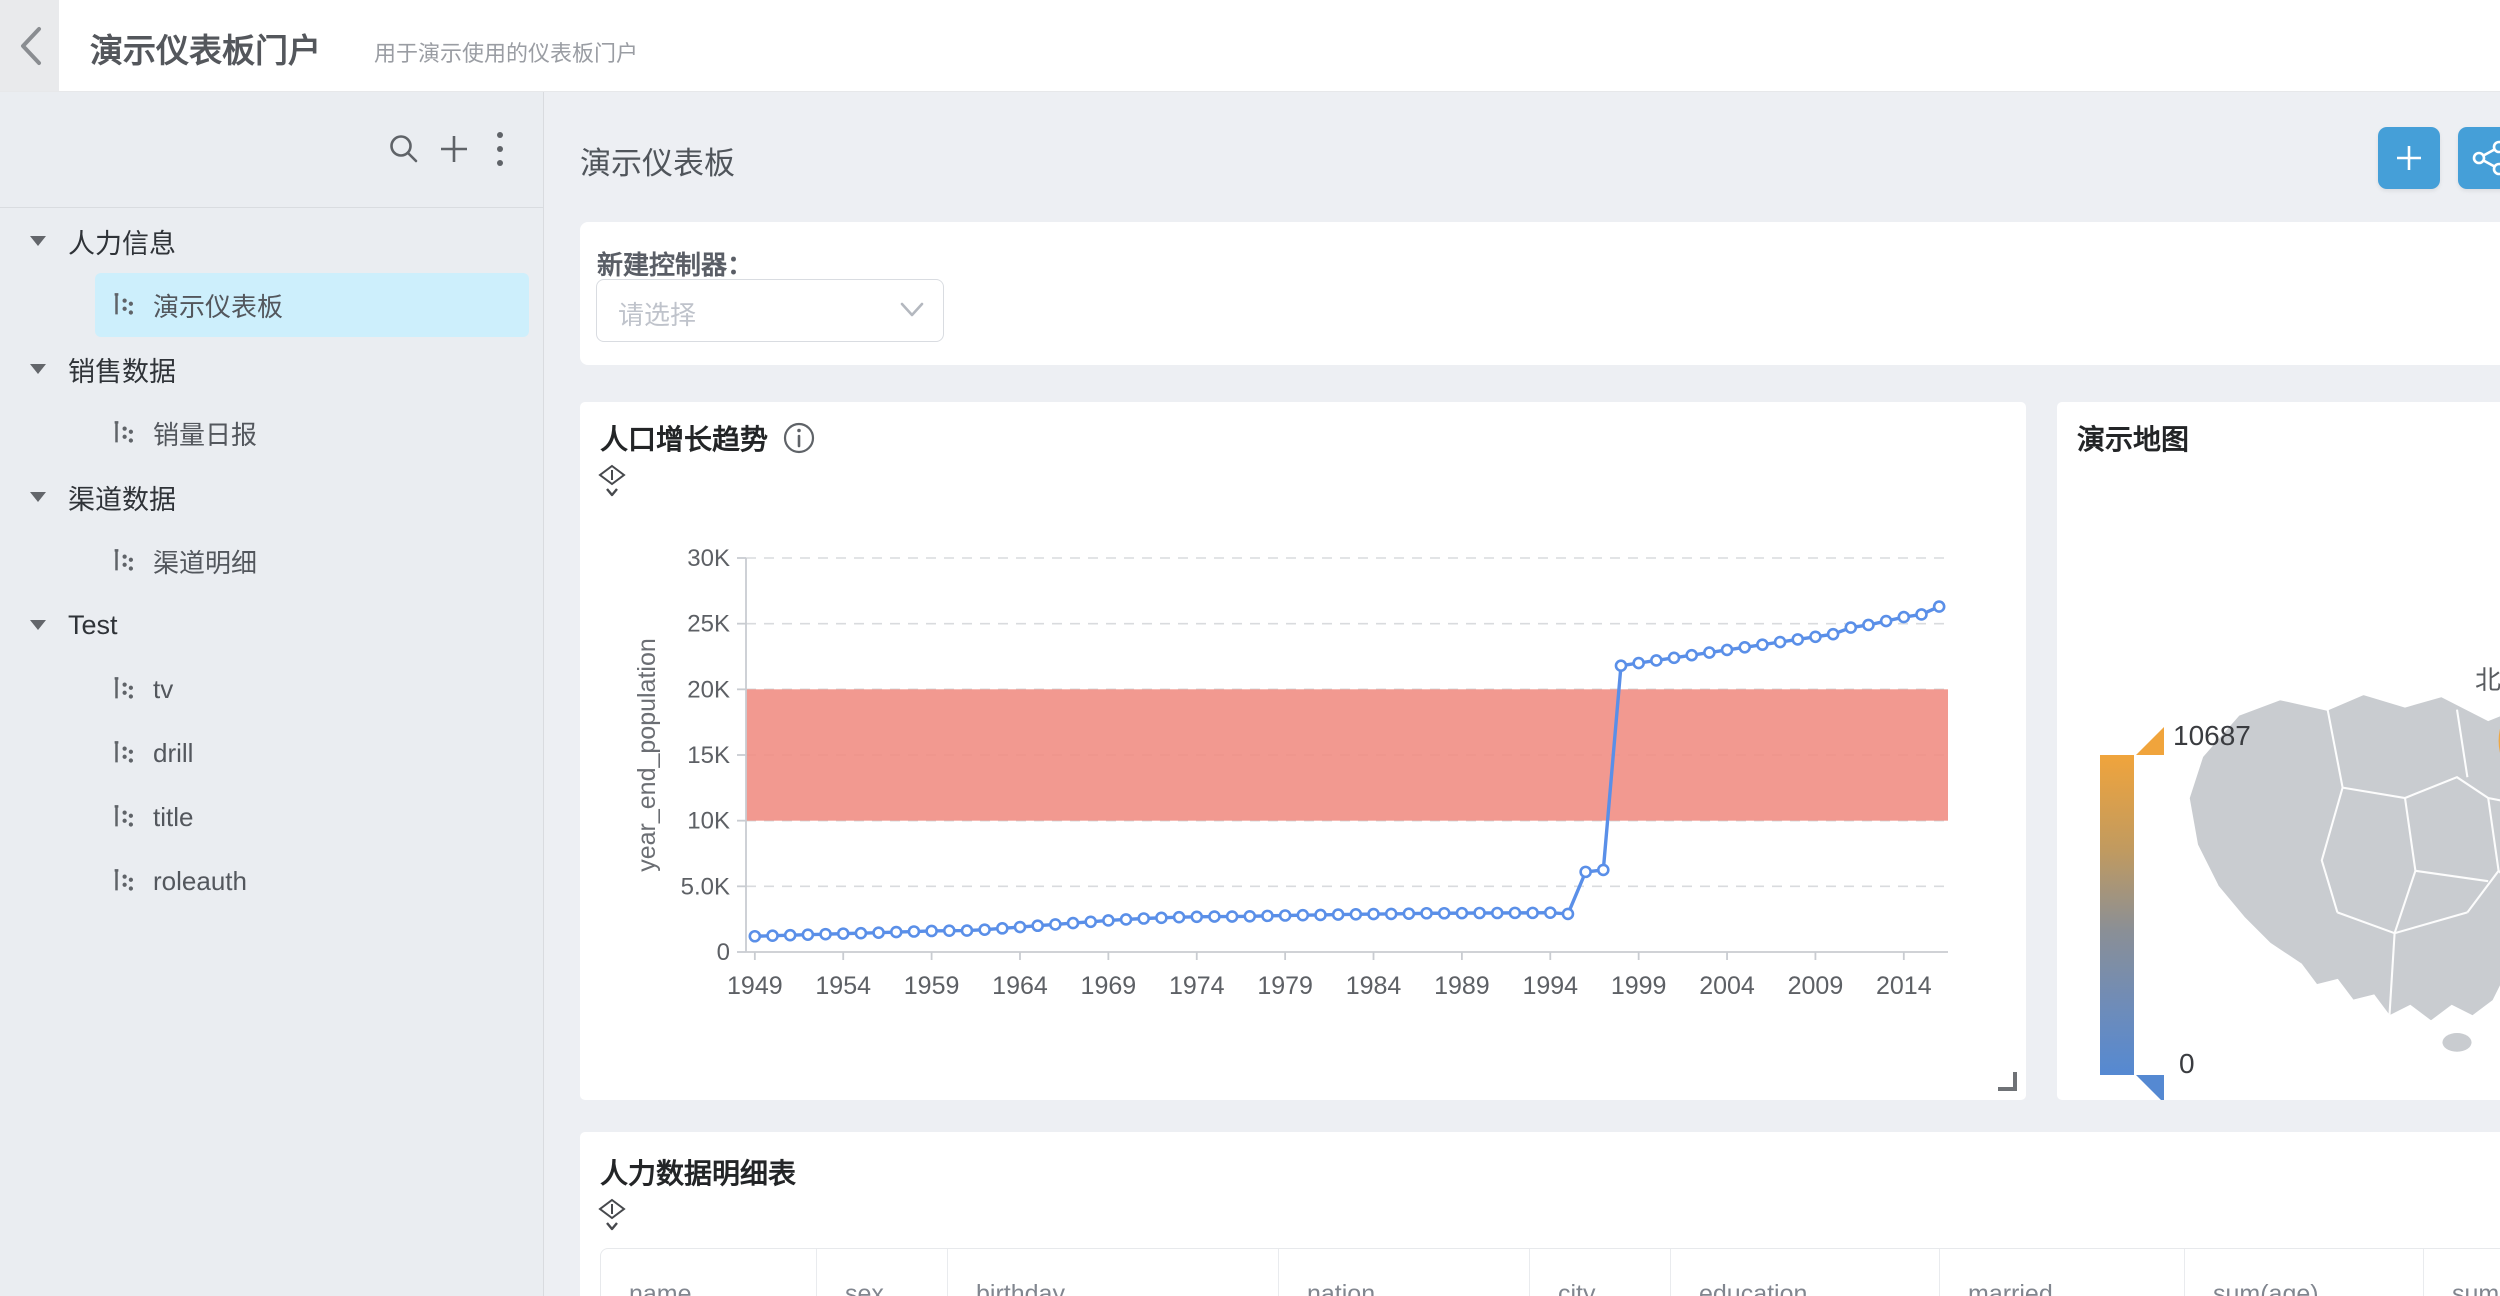  Describe the element at coordinates (454, 149) in the screenshot. I see `add-icon` at that location.